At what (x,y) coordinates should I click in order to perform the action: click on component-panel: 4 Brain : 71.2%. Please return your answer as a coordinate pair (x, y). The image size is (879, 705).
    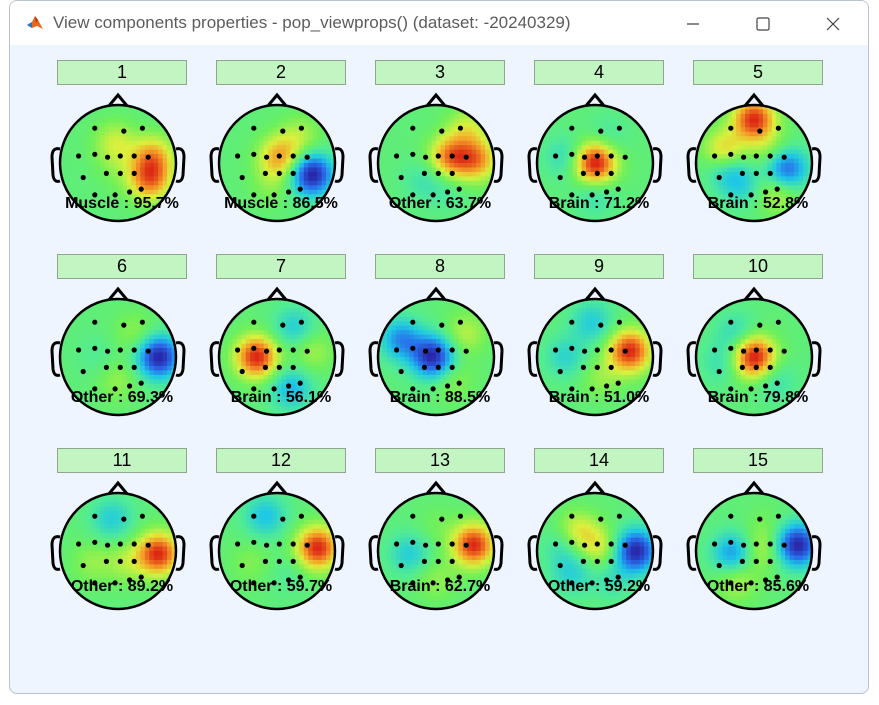
    Looking at the image, I should click on (583, 143).